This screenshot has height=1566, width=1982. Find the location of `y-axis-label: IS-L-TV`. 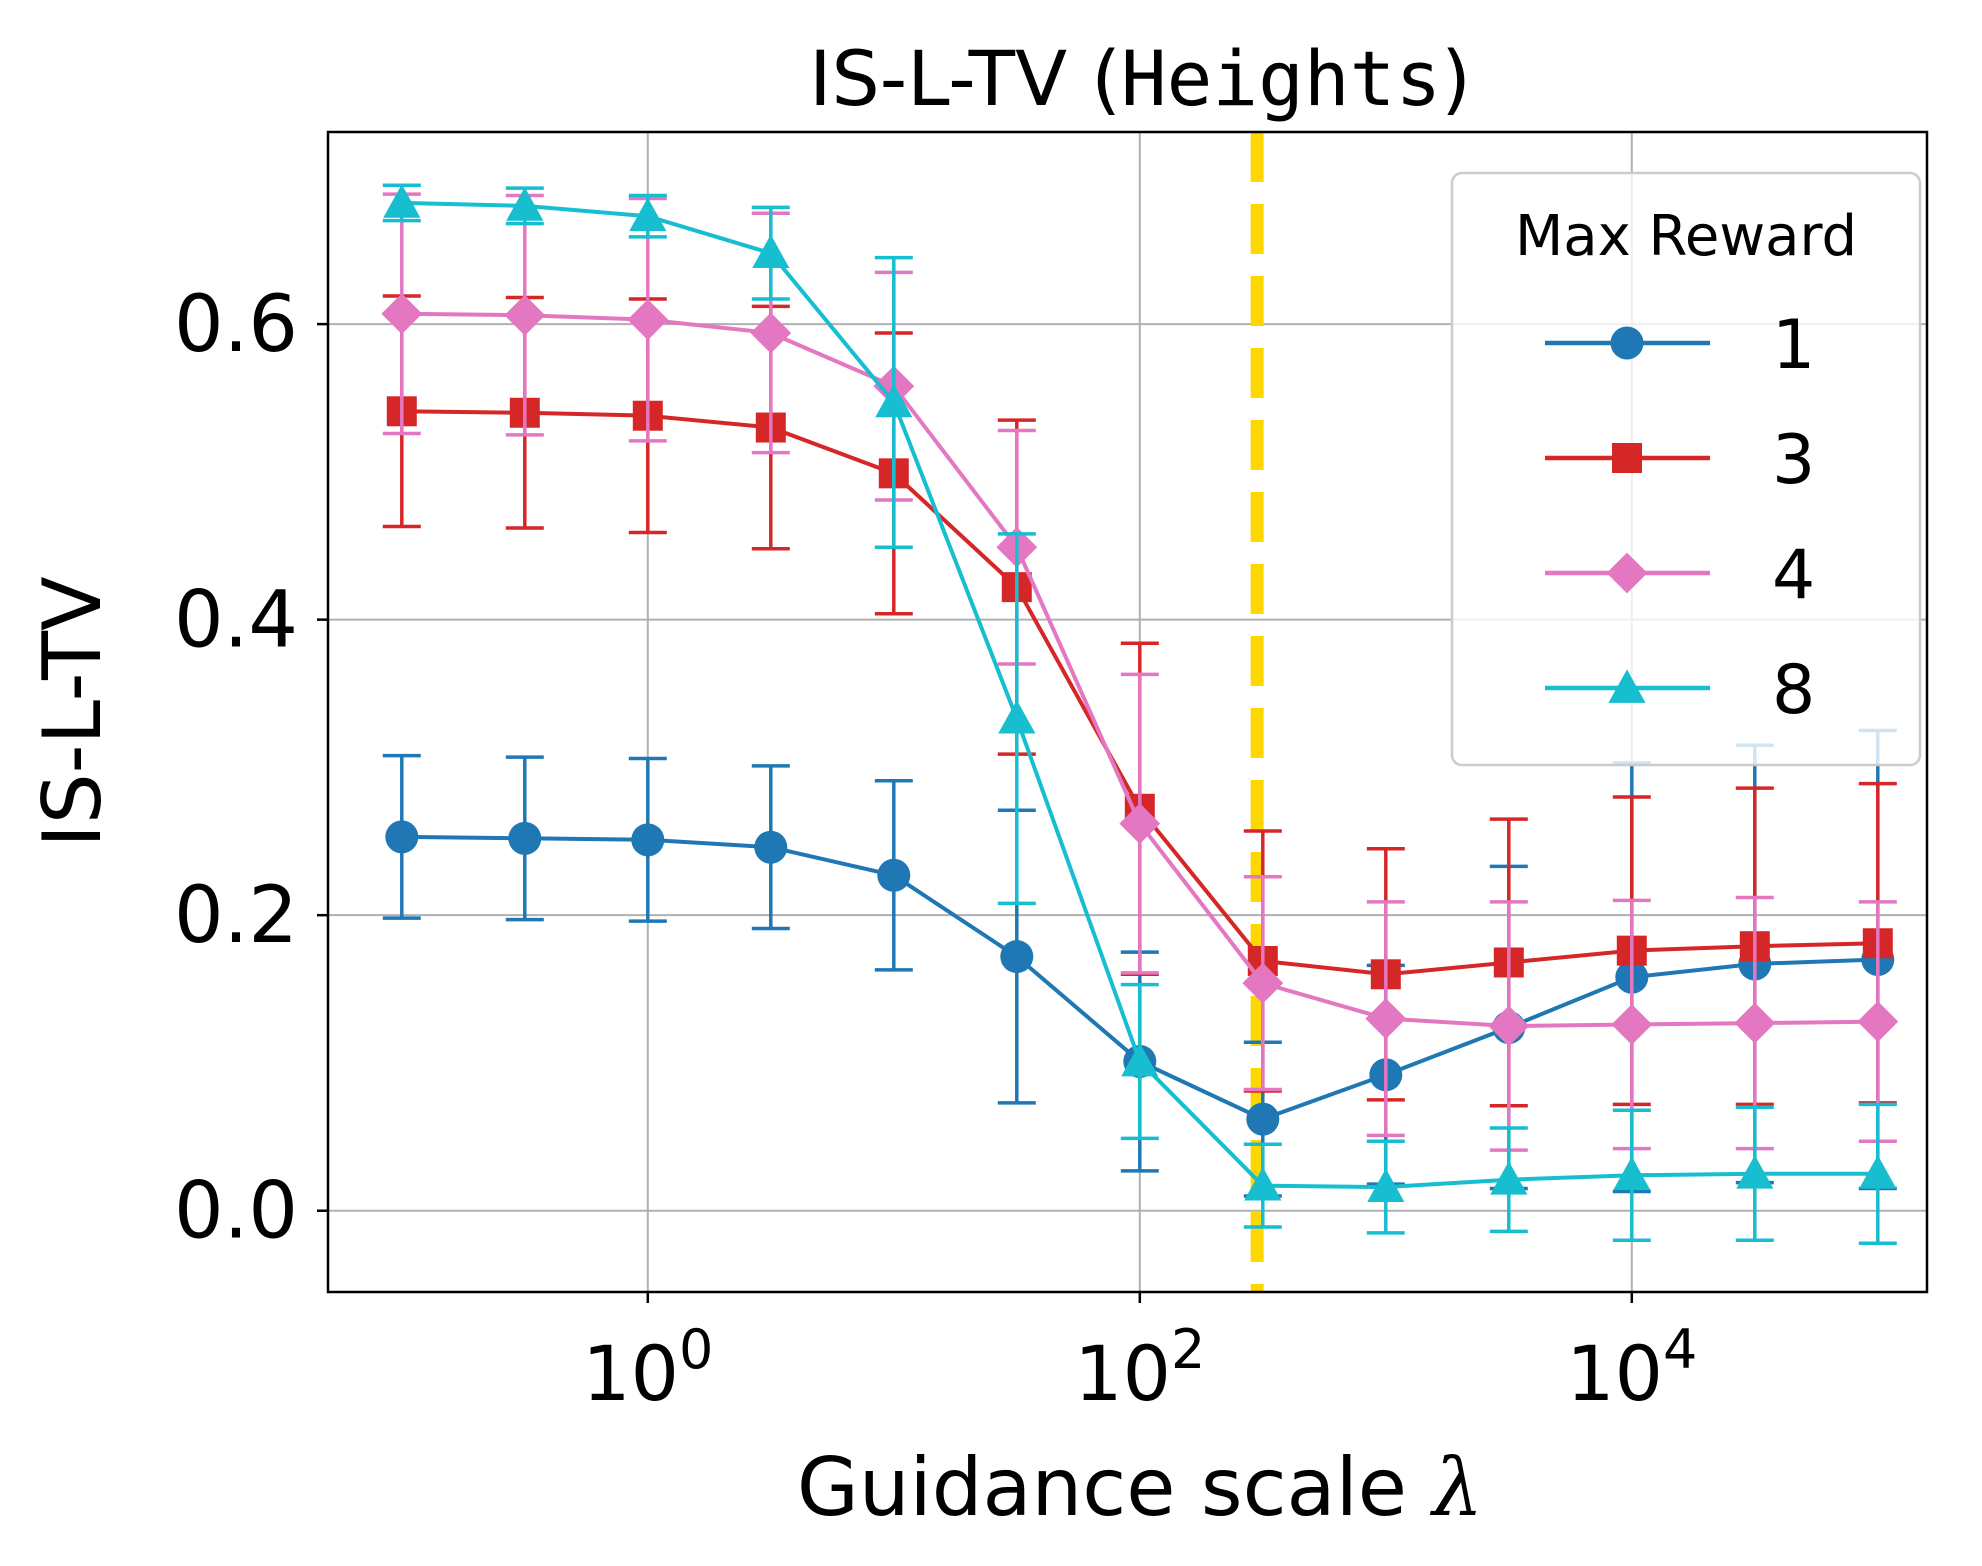

y-axis-label: IS-L-TV is located at coordinates (72, 712).